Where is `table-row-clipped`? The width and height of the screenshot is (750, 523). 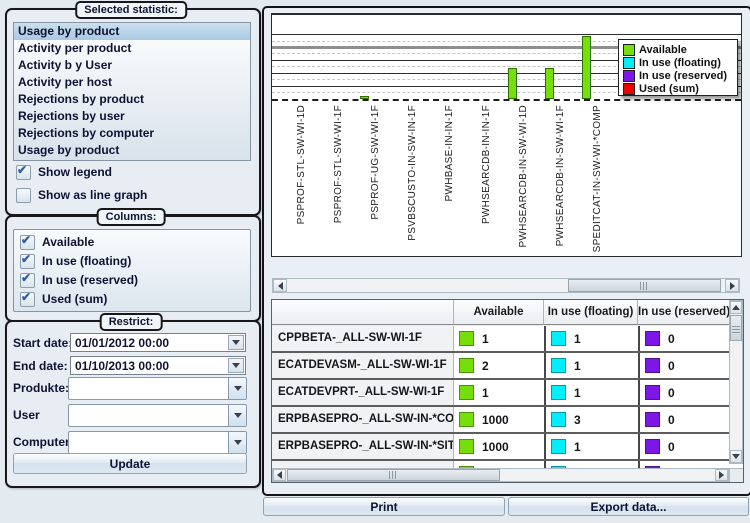 table-row-clipped is located at coordinates (500, 471).